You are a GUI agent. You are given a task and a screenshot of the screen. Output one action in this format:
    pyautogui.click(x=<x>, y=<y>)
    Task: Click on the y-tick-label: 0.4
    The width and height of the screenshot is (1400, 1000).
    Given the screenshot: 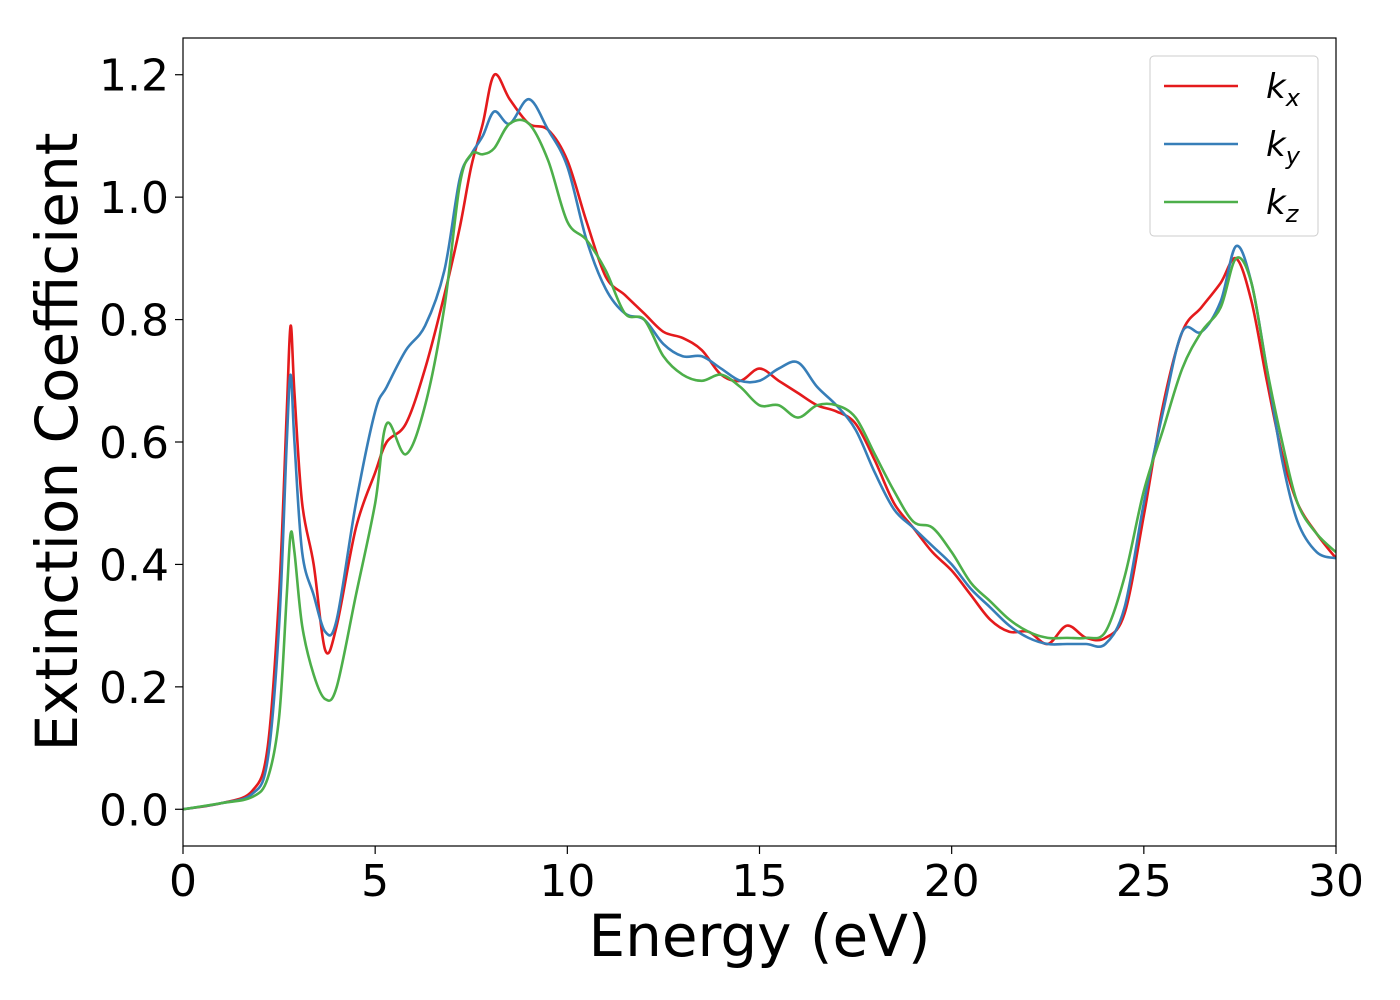 What is the action you would take?
    pyautogui.click(x=134, y=565)
    